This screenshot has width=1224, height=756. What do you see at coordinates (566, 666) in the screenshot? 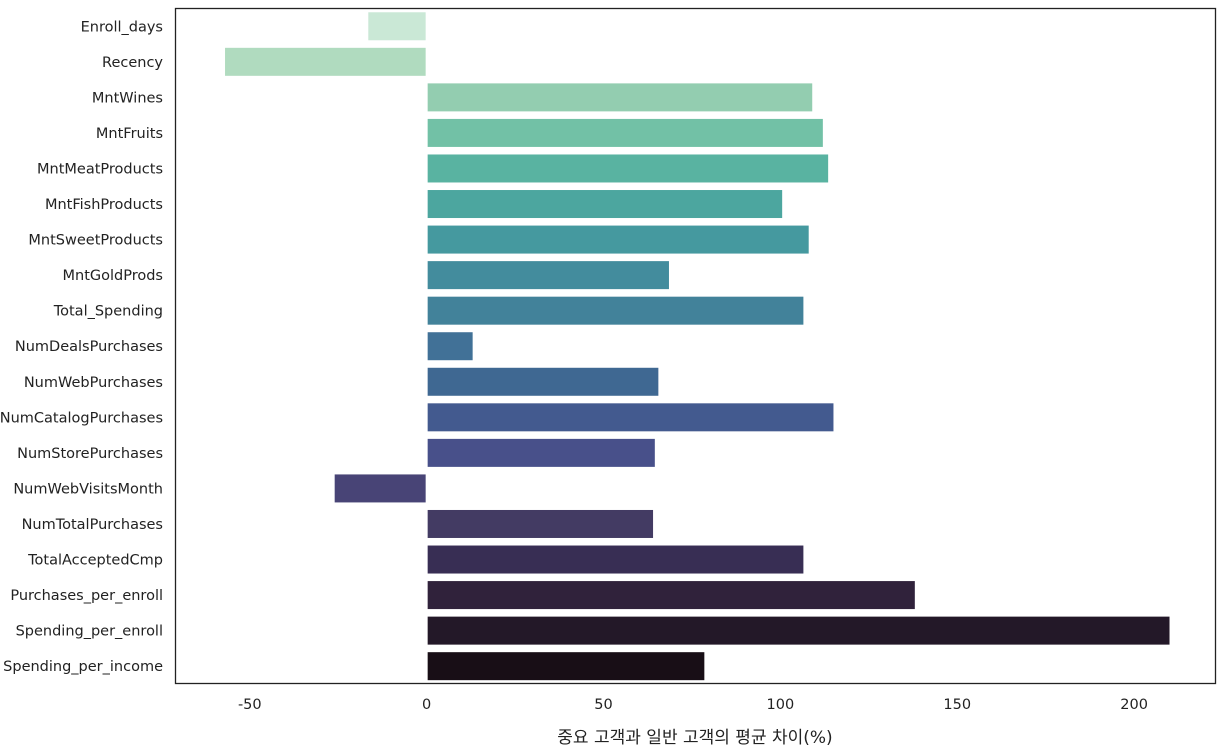
I see `bar-spending-per-income` at bounding box center [566, 666].